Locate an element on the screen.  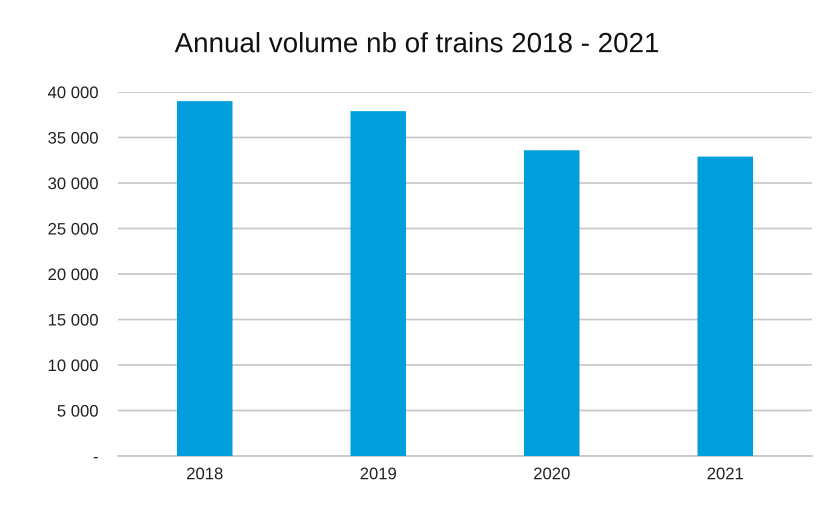
y-tick-label: 30 000 is located at coordinates (73, 183).